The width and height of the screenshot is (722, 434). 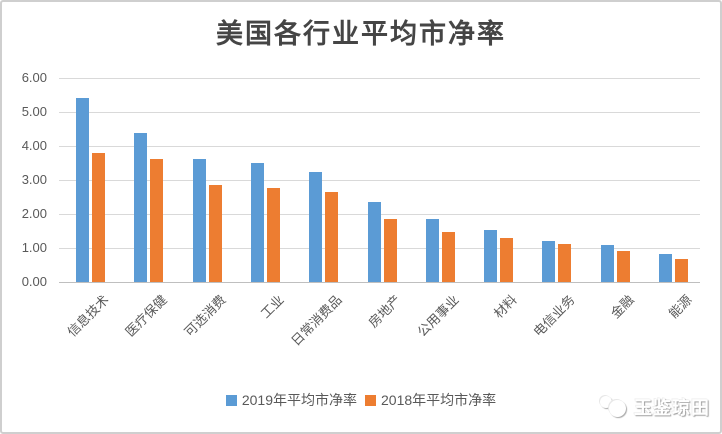 I want to click on y-axis-tick-label: 1.00, so click(x=34, y=247).